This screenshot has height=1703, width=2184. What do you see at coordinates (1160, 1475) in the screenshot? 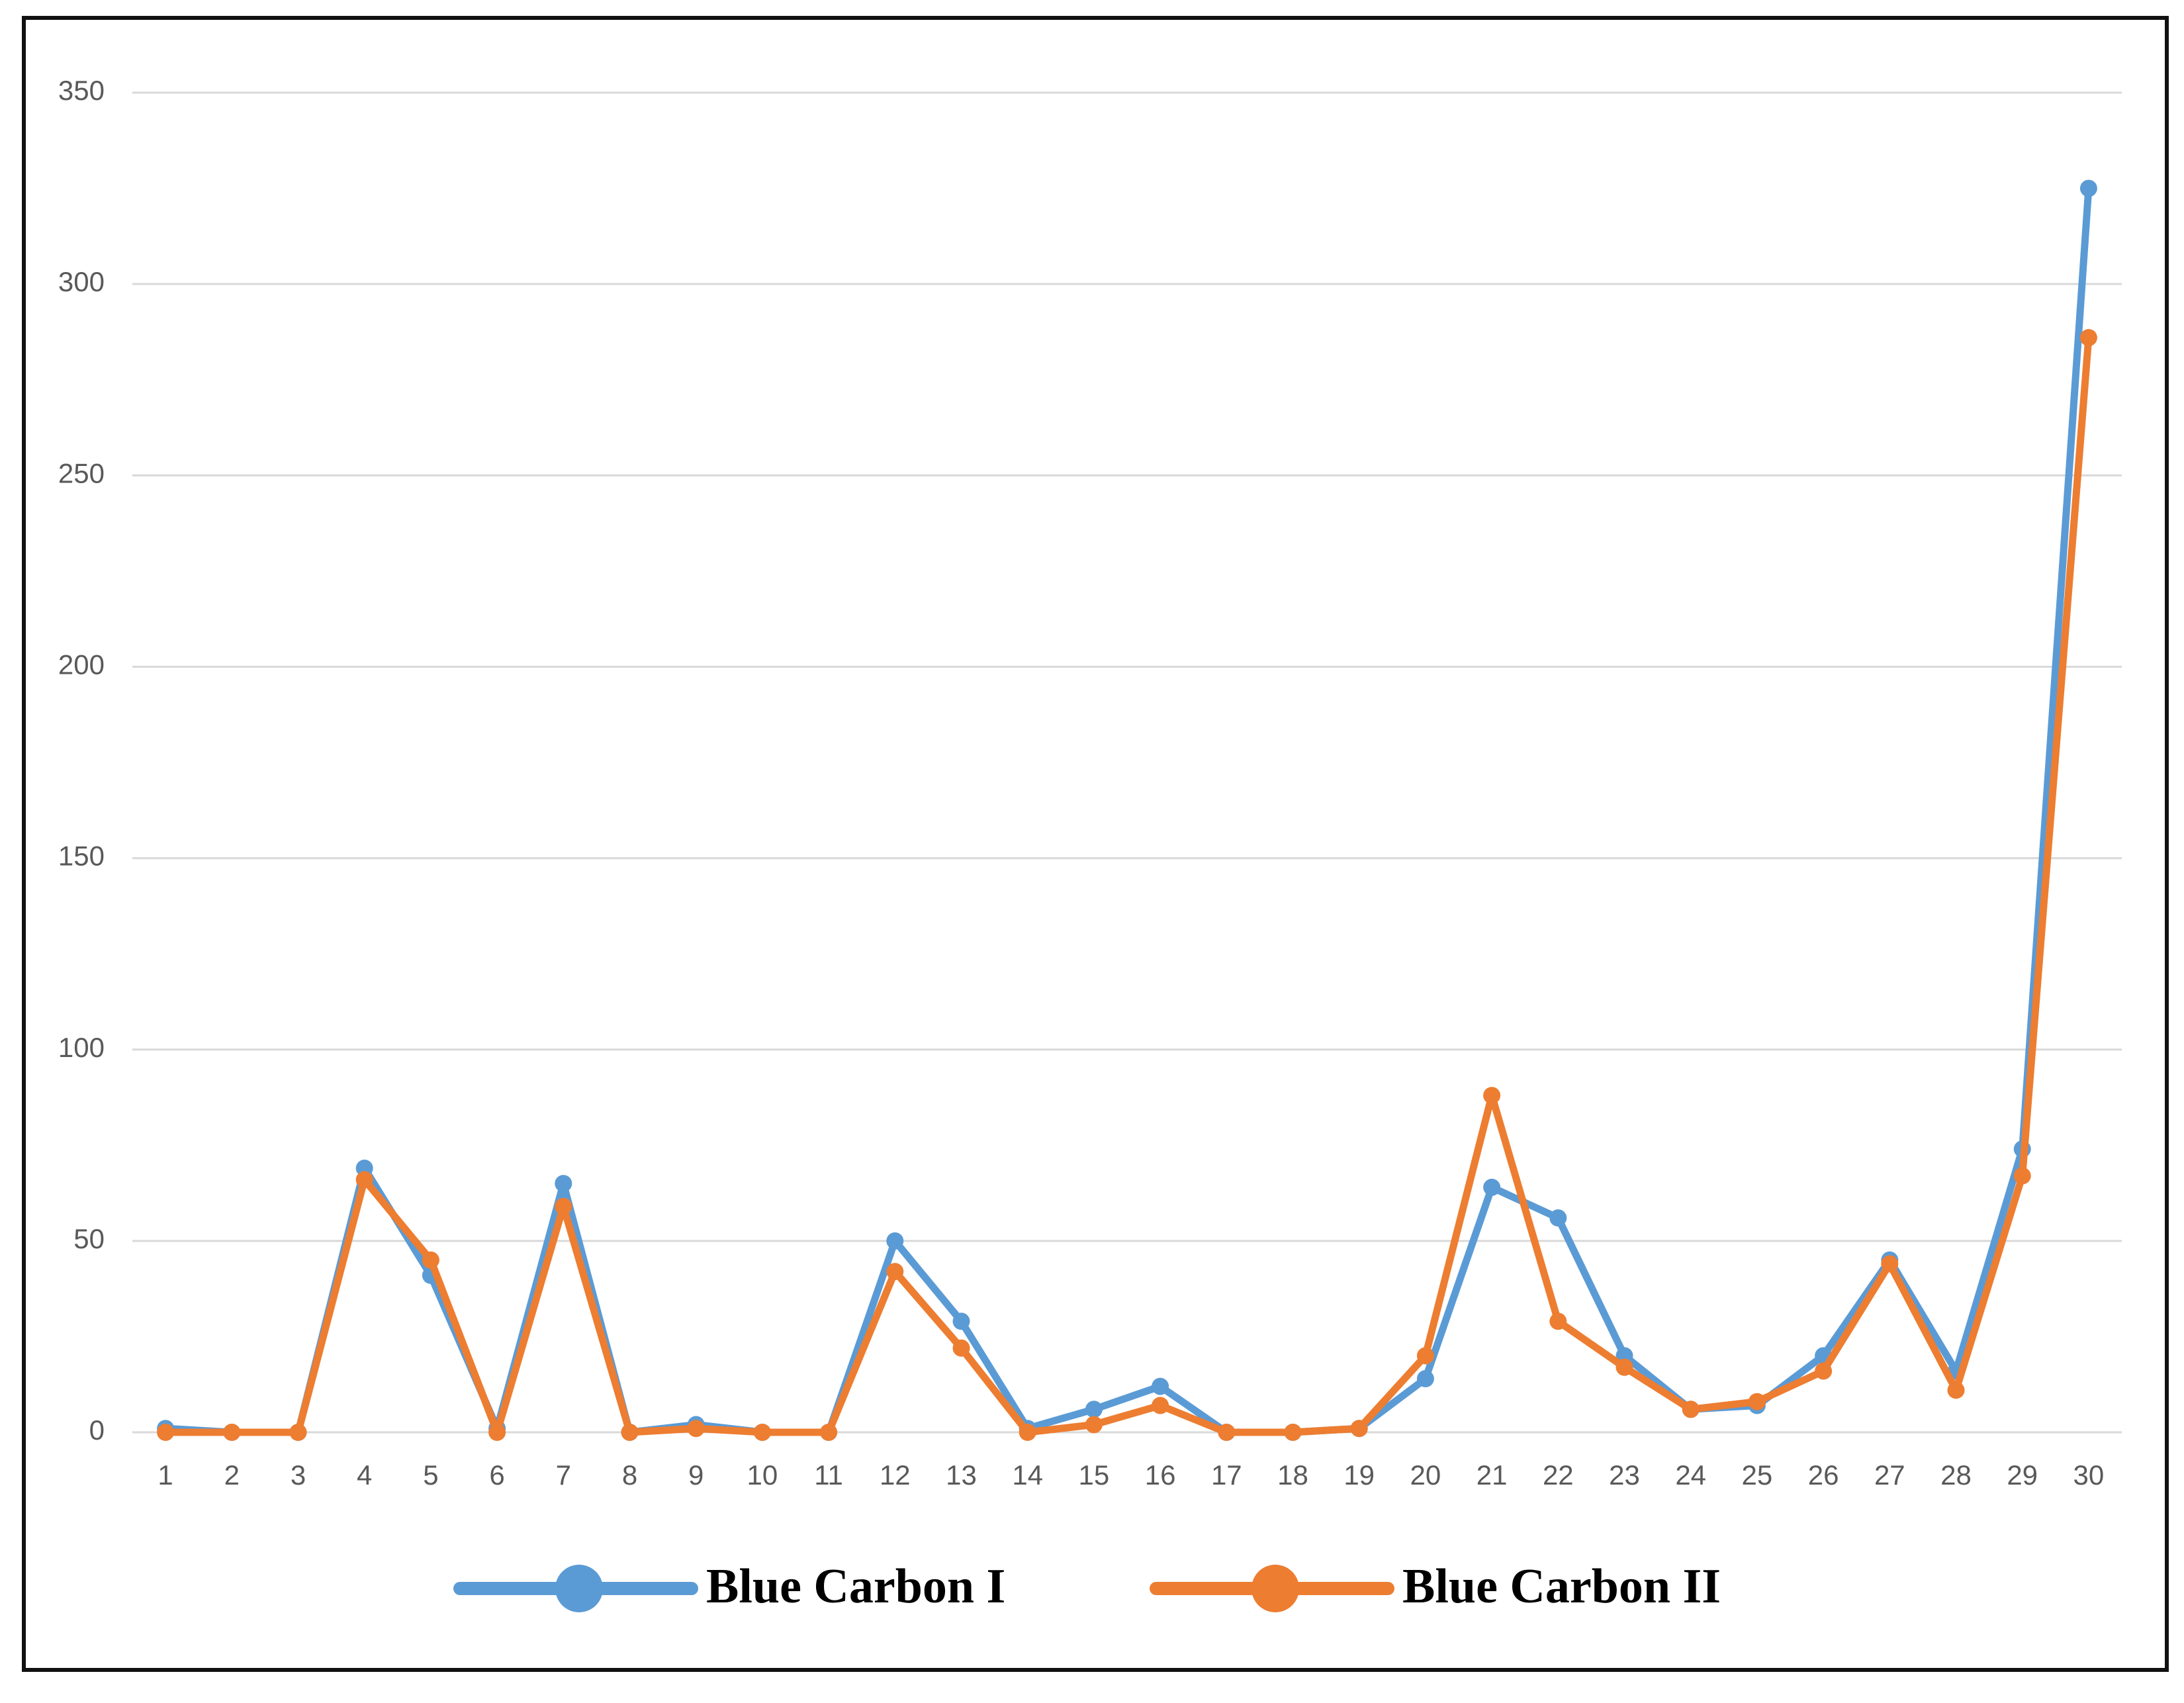
I see `x-tick-label: 16` at bounding box center [1160, 1475].